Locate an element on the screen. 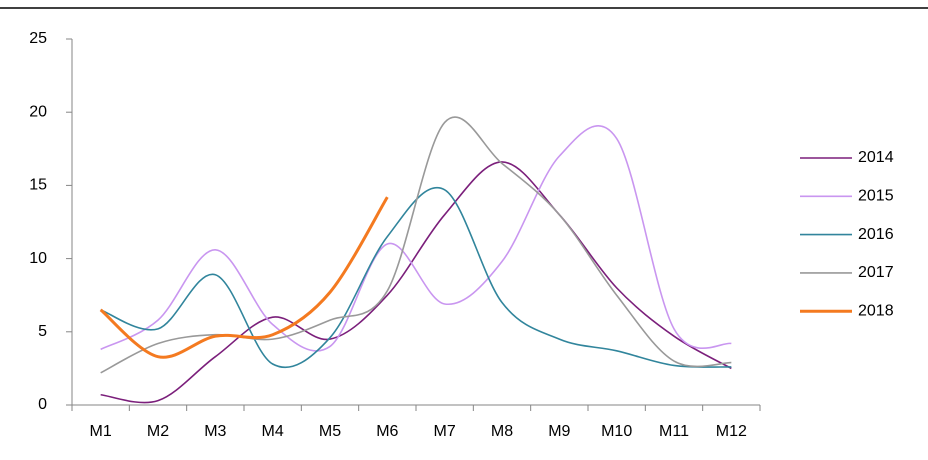  legend-label: 2016 is located at coordinates (876, 234).